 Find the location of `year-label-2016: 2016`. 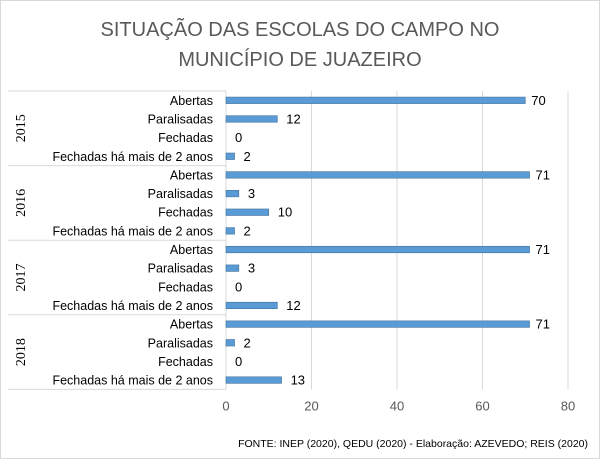

year-label-2016: 2016 is located at coordinates (21, 203).